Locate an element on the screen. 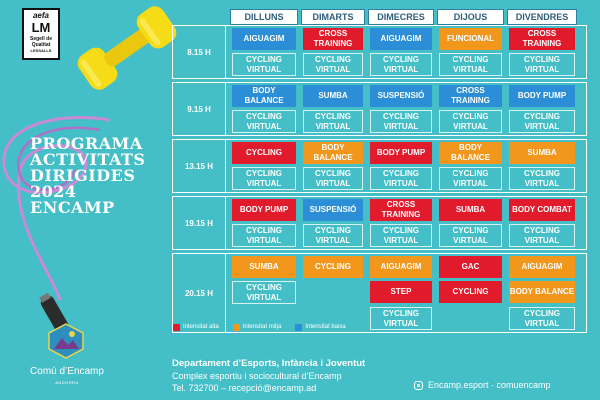 The image size is (600, 400). social-text: Encamp.esport · comuencamp is located at coordinates (489, 385).